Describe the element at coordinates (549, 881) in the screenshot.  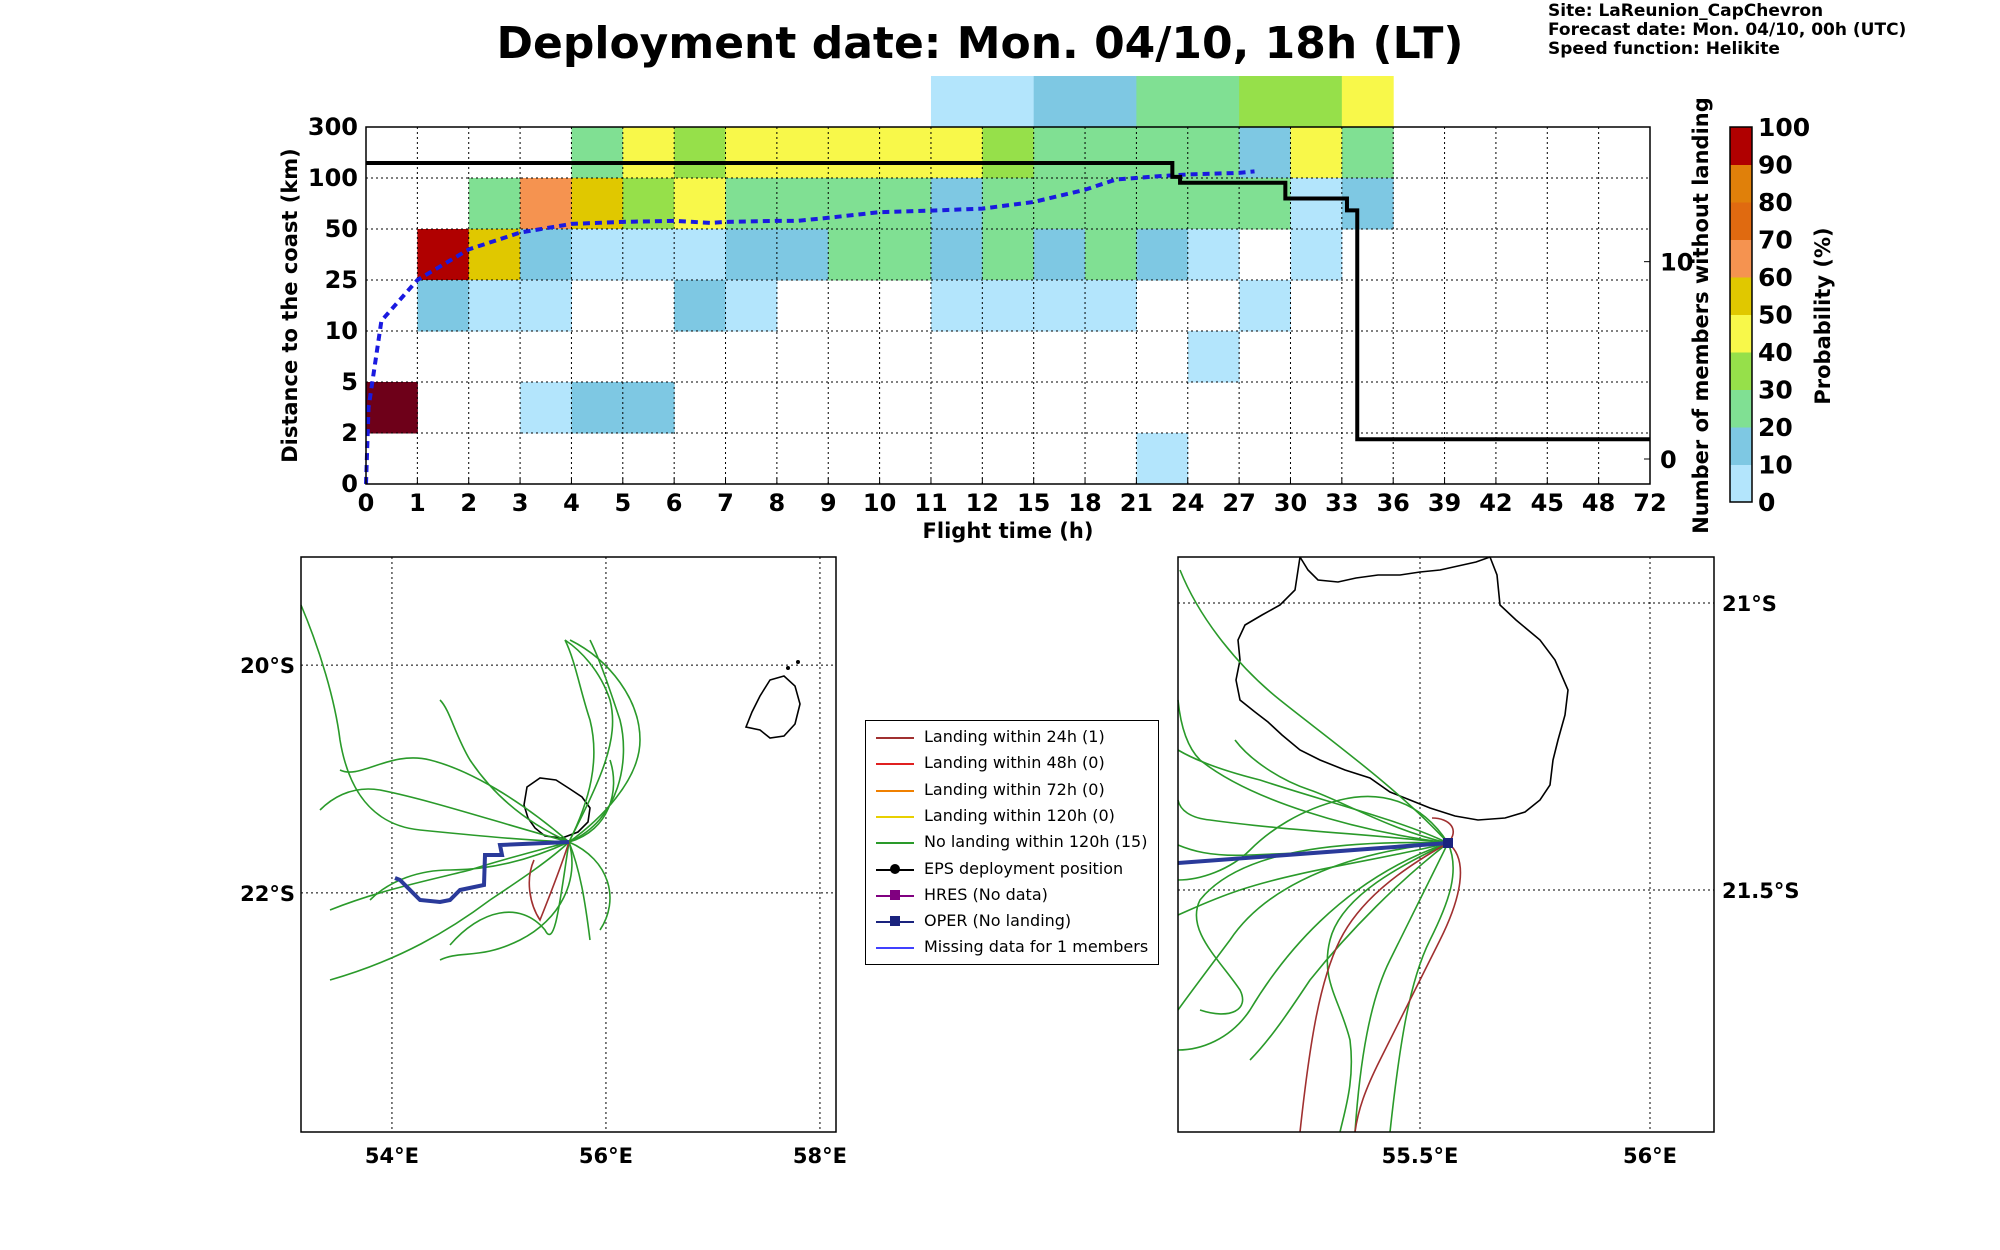
I see `landing-track` at that location.